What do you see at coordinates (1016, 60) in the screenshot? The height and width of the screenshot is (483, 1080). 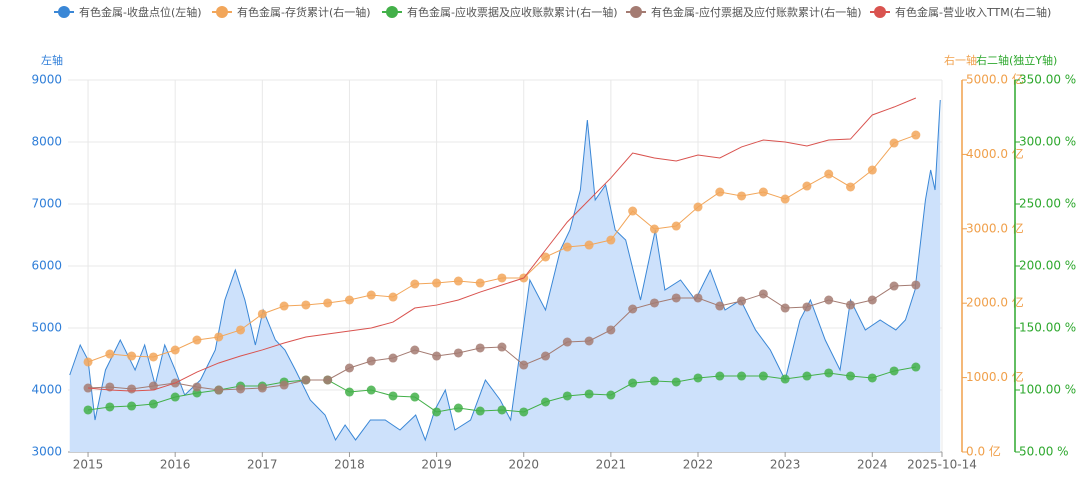 I see `y3-axis-title: 右二轴(独立Y轴)` at bounding box center [1016, 60].